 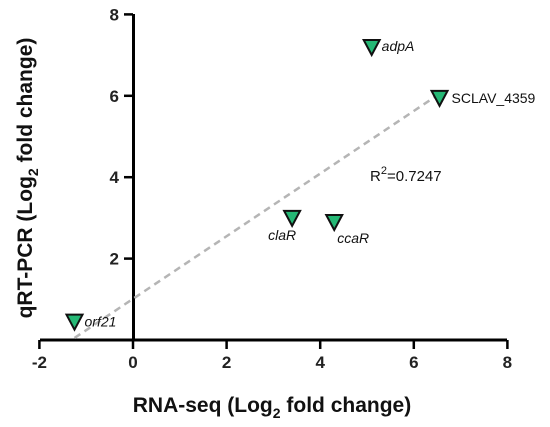 I want to click on y-tick-label: 6, so click(x=114, y=96).